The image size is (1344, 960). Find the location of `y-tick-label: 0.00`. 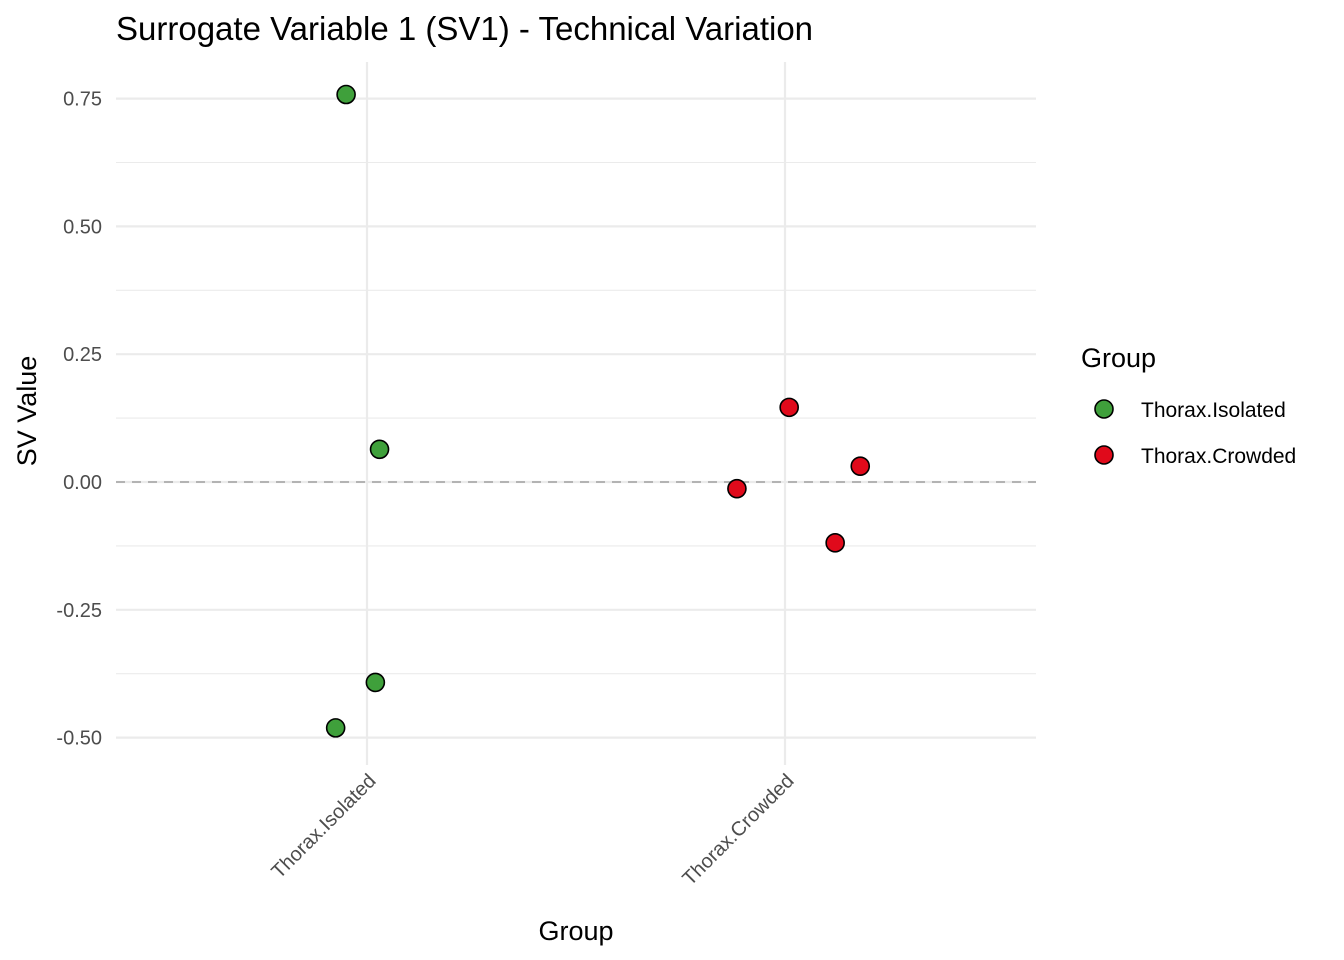

y-tick-label: 0.00 is located at coordinates (82, 483).